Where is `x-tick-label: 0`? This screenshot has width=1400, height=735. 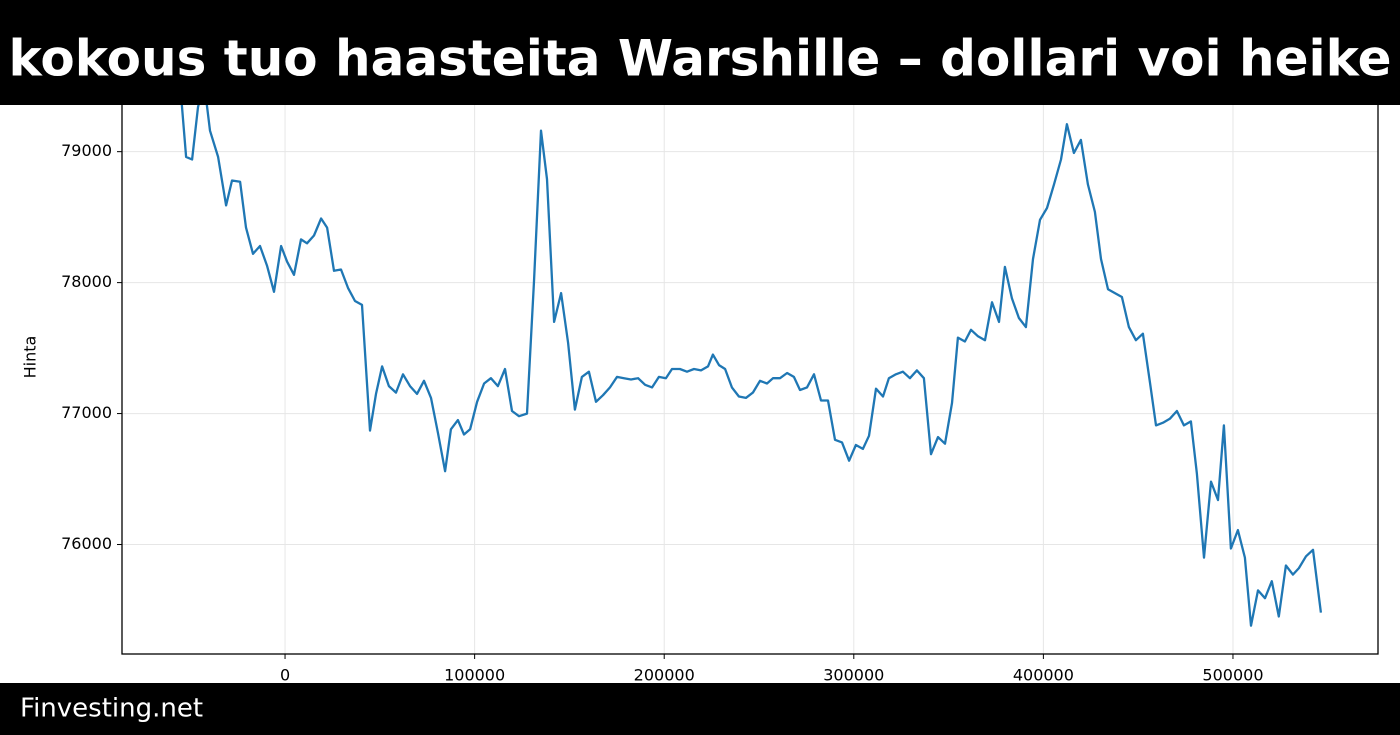
x-tick-label: 0 is located at coordinates (285, 675).